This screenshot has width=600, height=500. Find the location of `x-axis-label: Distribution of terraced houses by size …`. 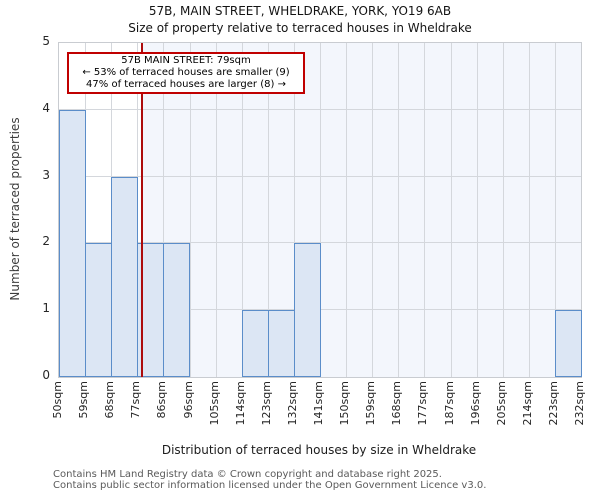

x-axis-label: Distribution of terraced houses by size … is located at coordinates (319, 450).